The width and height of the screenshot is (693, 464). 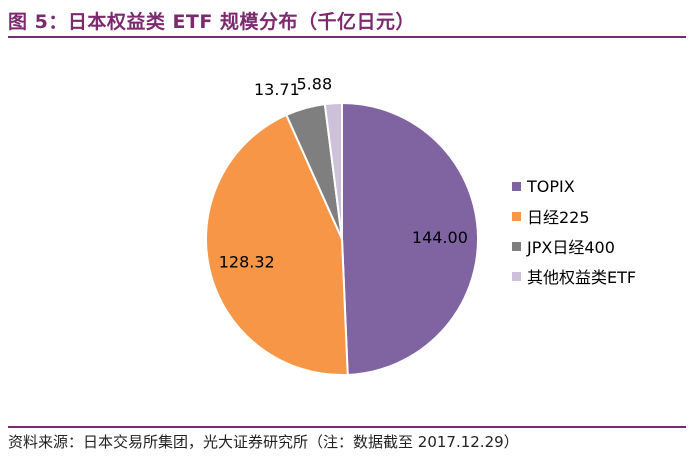 I want to click on legend-item-other-etf: 其他权益类ETF, so click(x=574, y=276).